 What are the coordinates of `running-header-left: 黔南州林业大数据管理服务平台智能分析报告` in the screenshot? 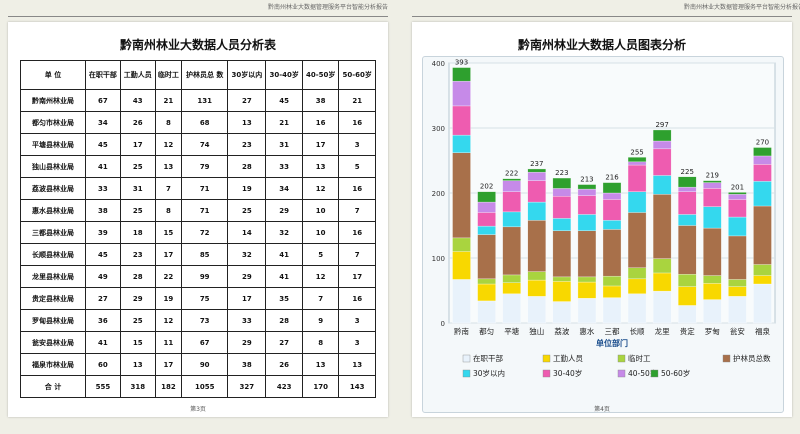 It's located at (328, 7).